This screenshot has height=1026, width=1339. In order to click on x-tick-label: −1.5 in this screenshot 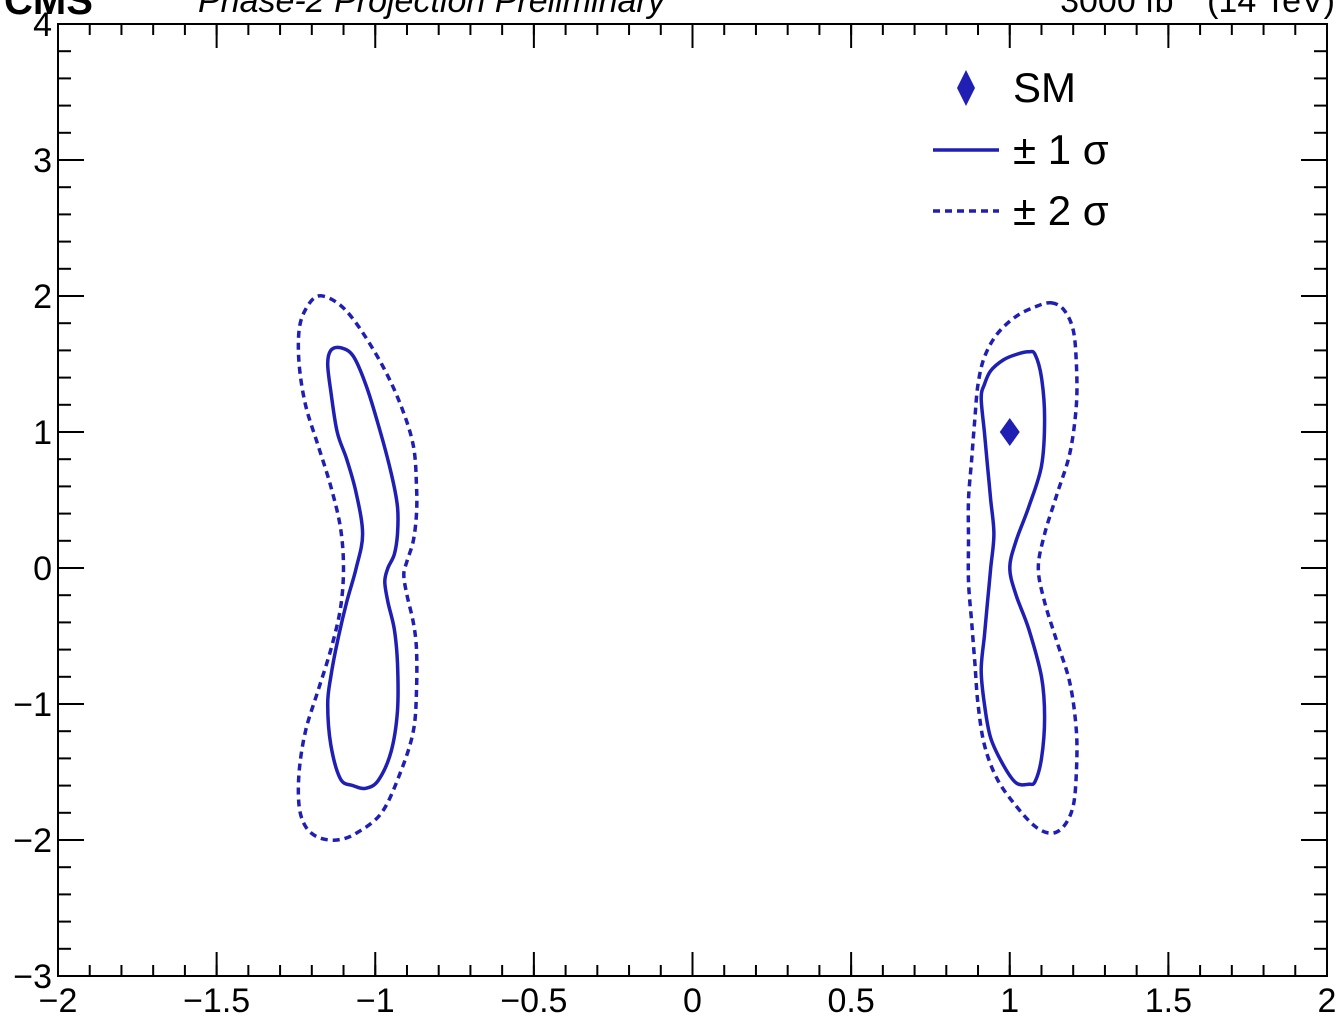, I will do `click(216, 1001)`.